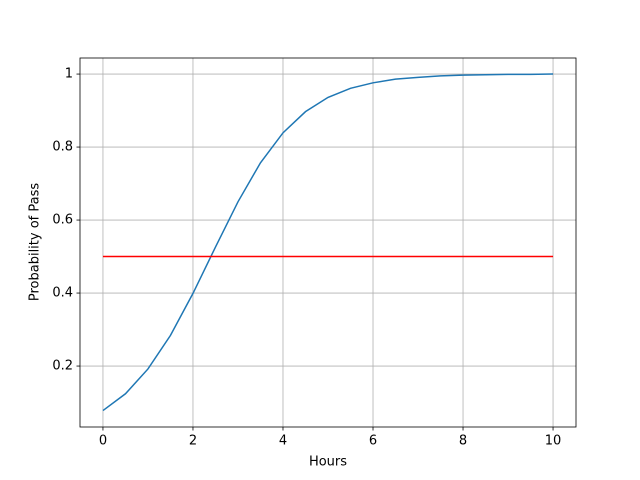 This screenshot has width=640, height=480. Describe the element at coordinates (69, 74) in the screenshot. I see `y-tick-label: 1` at that location.